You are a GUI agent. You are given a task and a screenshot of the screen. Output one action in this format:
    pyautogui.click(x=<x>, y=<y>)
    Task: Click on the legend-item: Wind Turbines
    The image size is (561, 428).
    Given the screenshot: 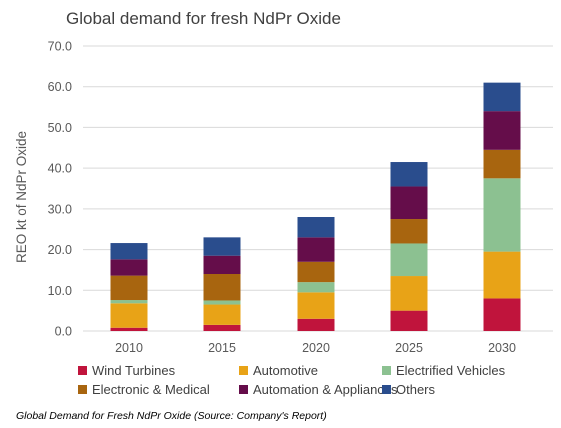 What is the action you would take?
    pyautogui.click(x=126, y=370)
    